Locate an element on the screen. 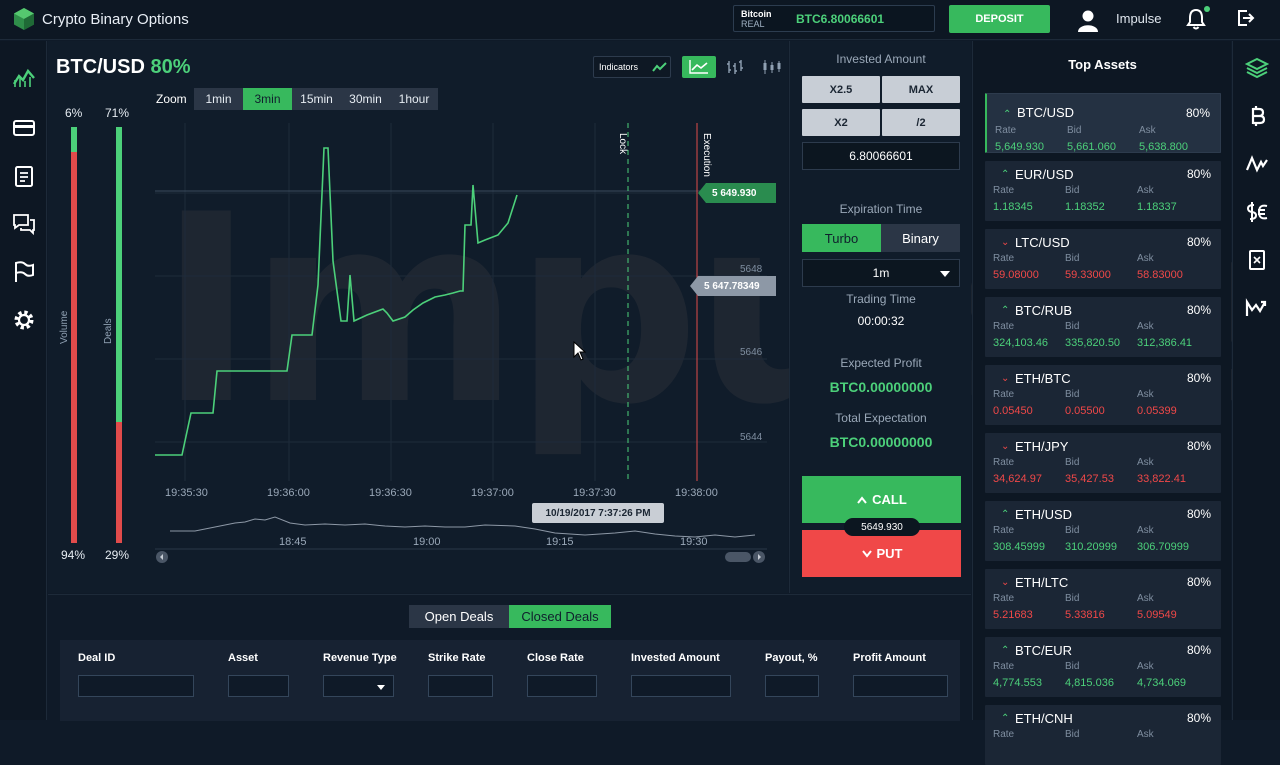 The width and height of the screenshot is (1280, 765). profit-amount-filter-input is located at coordinates (900, 686).